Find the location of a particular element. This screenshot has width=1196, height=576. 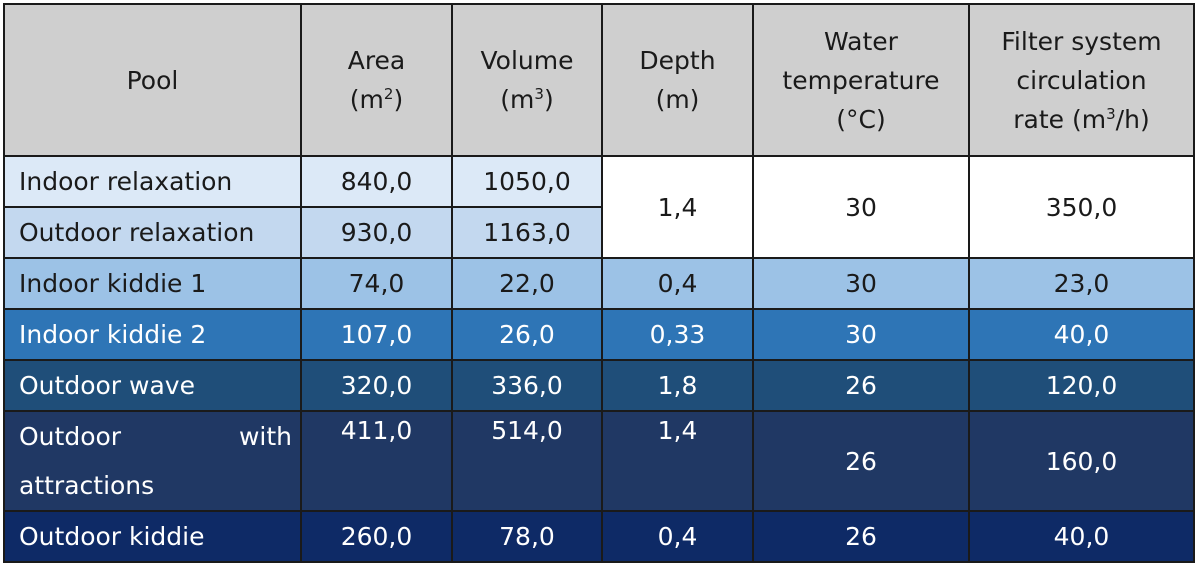

header-water-temperature: Water temperature (°C) is located at coordinates (861, 80).